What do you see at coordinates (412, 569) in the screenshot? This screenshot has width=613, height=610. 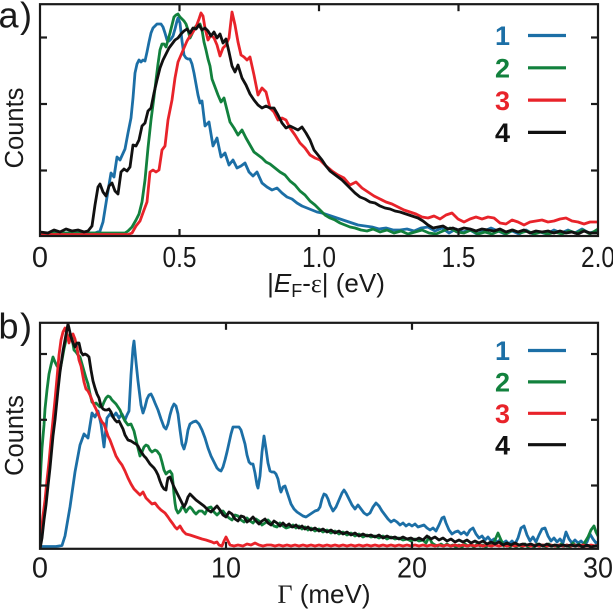 I see `svg-text: 20` at bounding box center [412, 569].